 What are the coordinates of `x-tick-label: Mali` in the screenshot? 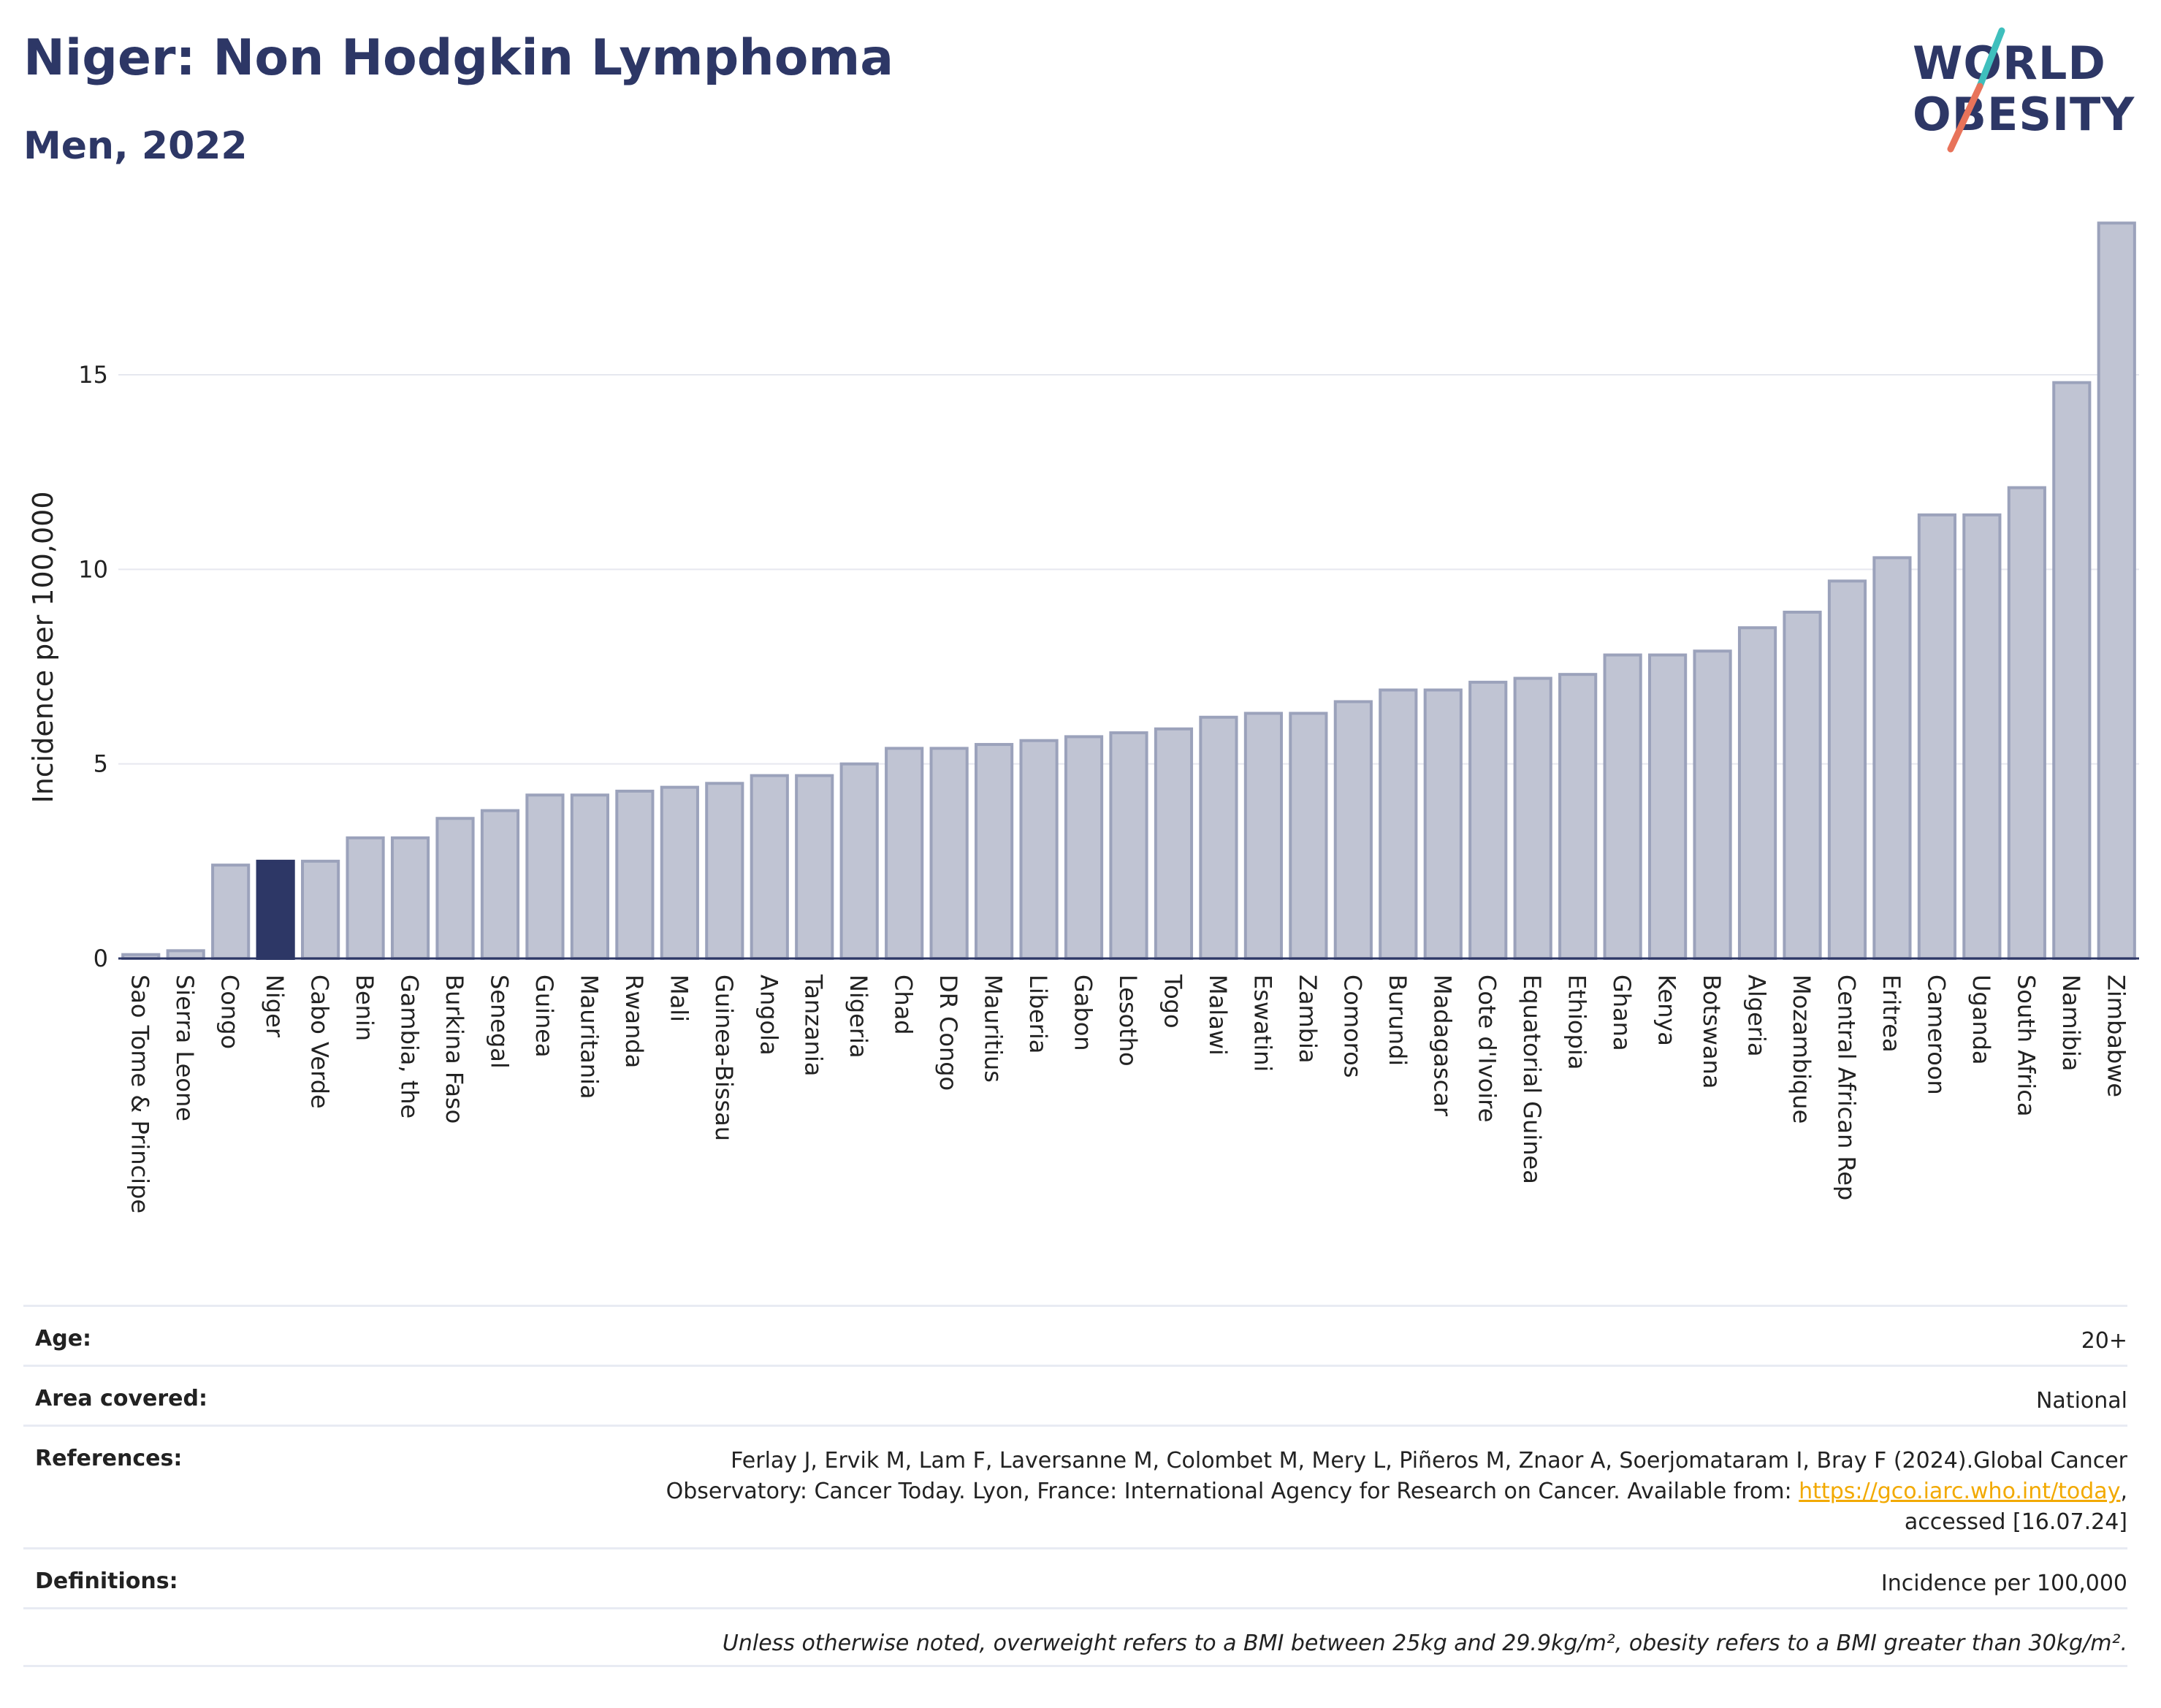 It's located at (679, 998).